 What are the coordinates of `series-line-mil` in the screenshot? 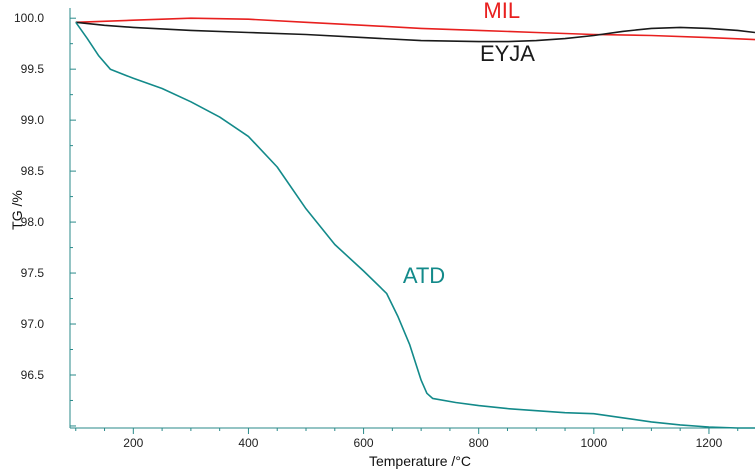 It's located at (415, 29).